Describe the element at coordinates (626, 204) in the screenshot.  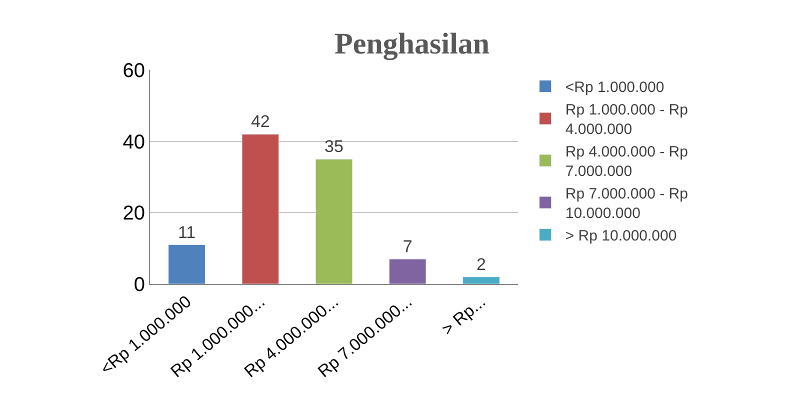
I see `legend-label: Rp 7.000.000 - Rp 10.000.000` at that location.